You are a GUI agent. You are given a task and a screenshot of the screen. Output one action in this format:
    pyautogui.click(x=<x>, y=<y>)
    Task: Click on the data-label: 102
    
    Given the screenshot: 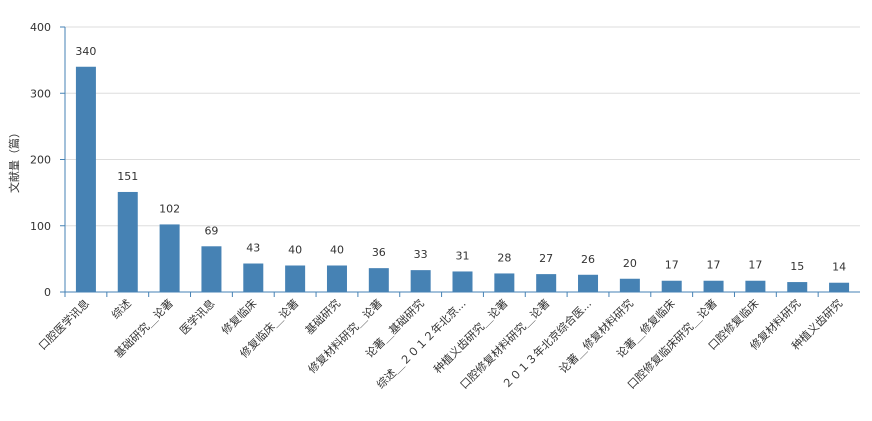 What is the action you would take?
    pyautogui.click(x=169, y=208)
    